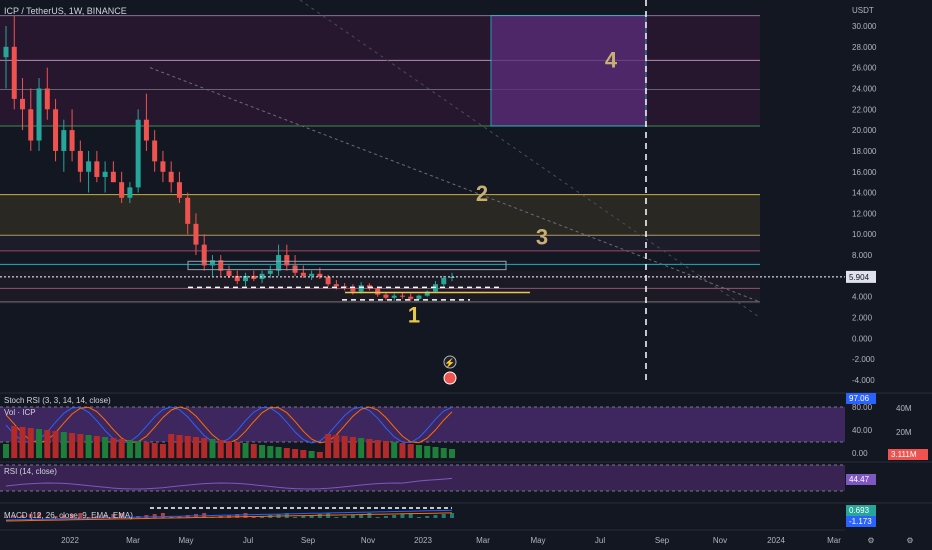  Describe the element at coordinates (904, 408) in the screenshot. I see `volume-tick-label: 40M` at that location.